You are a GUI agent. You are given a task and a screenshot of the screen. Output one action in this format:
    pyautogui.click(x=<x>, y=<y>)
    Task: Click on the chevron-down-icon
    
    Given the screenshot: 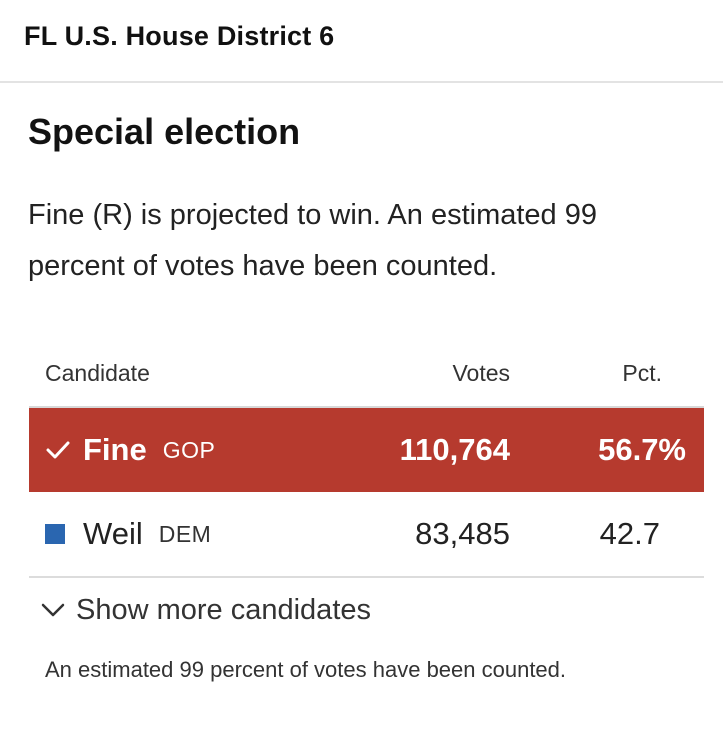 What is the action you would take?
    pyautogui.click(x=53, y=610)
    